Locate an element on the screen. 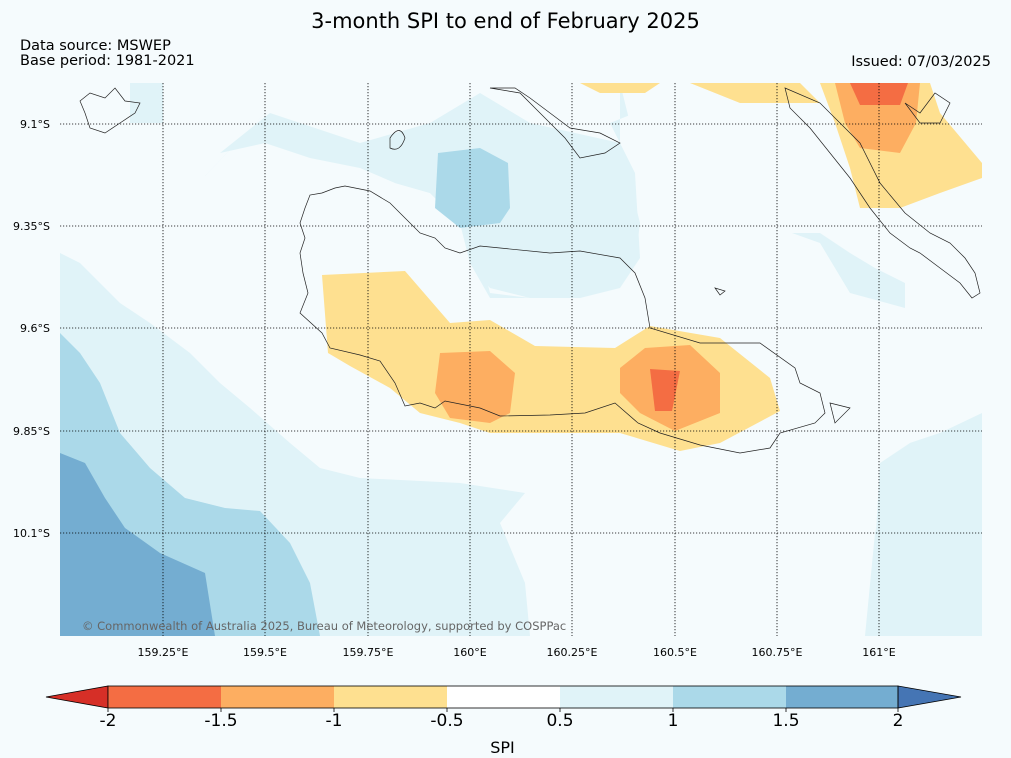 This screenshot has width=1011, height=758. lon-label: 159.75°E is located at coordinates (368, 652).